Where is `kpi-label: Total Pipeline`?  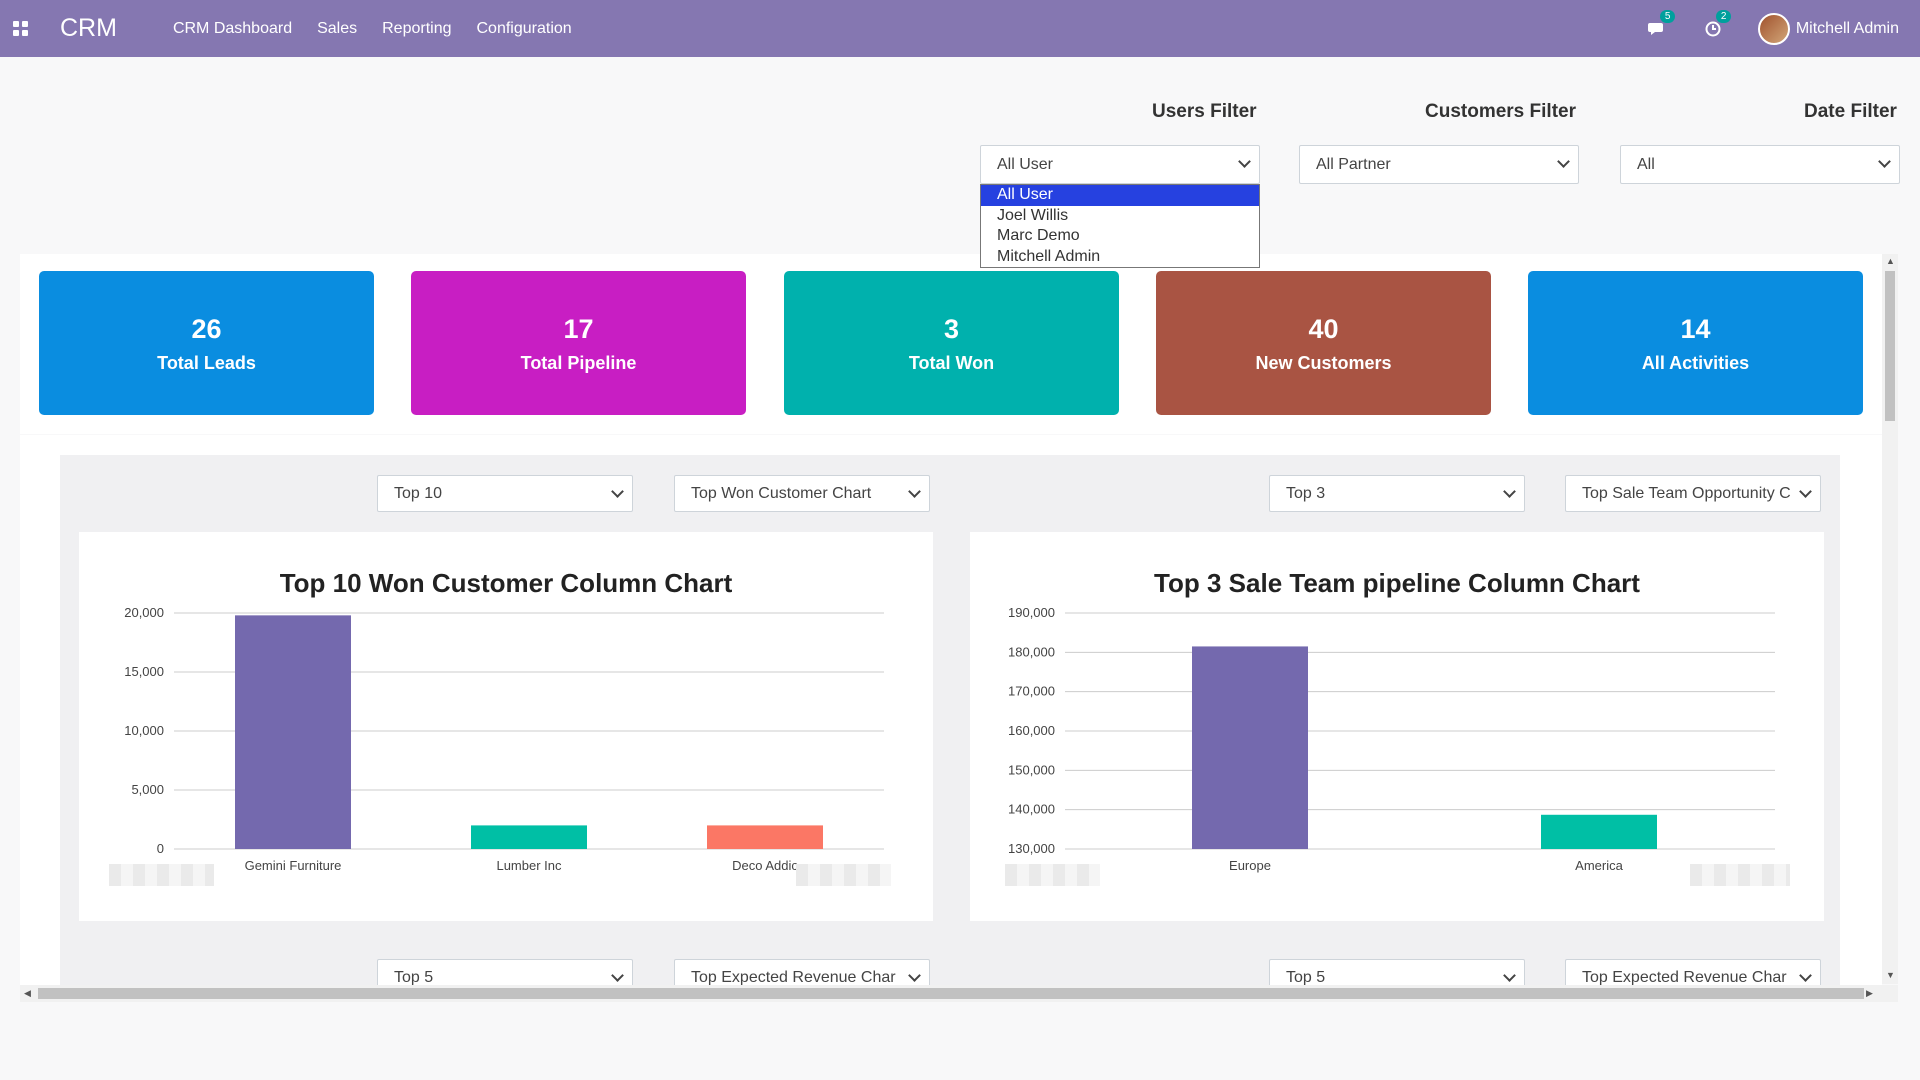
kpi-label: Total Pipeline is located at coordinates (578, 363).